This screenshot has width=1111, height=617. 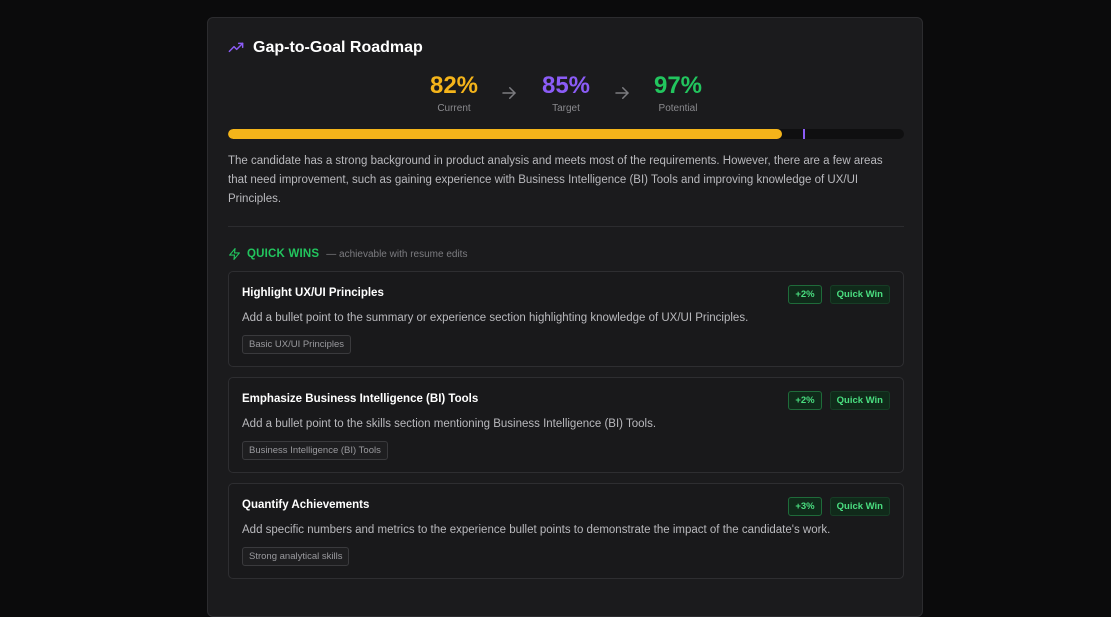 What do you see at coordinates (315, 450) in the screenshot?
I see `skill-tag: Business Intelligence (BI) Tools` at bounding box center [315, 450].